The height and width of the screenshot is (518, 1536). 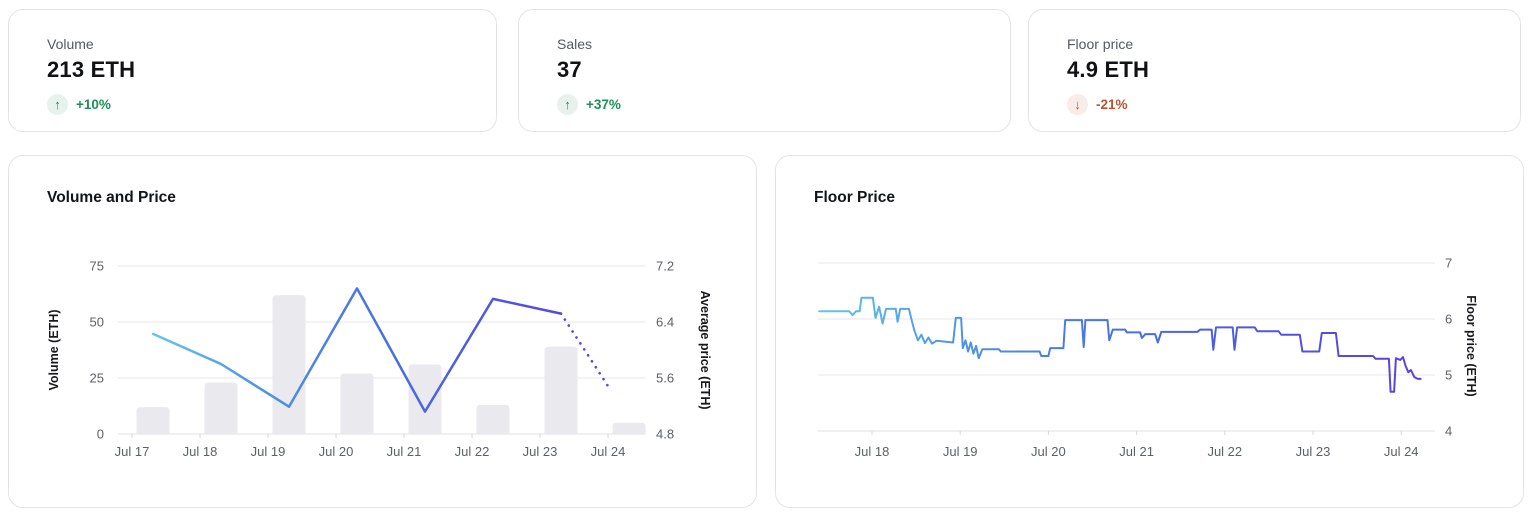 What do you see at coordinates (1274, 70) in the screenshot?
I see `stat-card-floor-price: Floor price 4.9 ETH ↓ -21%` at bounding box center [1274, 70].